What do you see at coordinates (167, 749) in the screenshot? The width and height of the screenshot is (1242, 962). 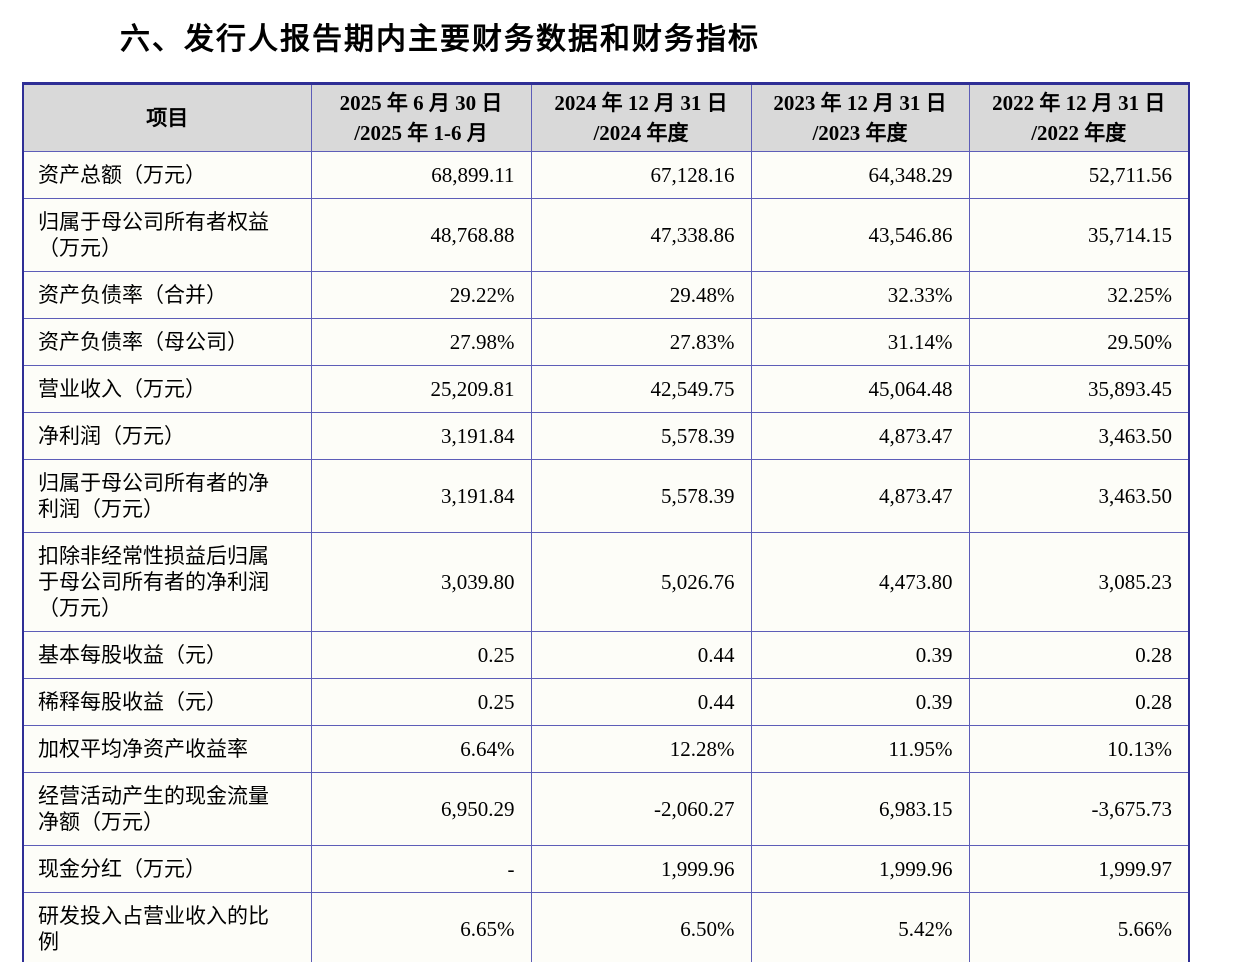 I see `row-item-label: 加权平均净资产收益率` at bounding box center [167, 749].